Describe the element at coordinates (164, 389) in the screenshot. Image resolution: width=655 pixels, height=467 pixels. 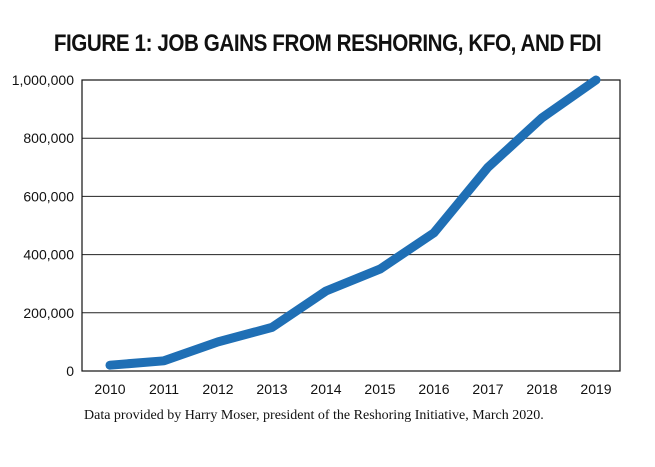
I see `x-tick-label: 2011` at that location.